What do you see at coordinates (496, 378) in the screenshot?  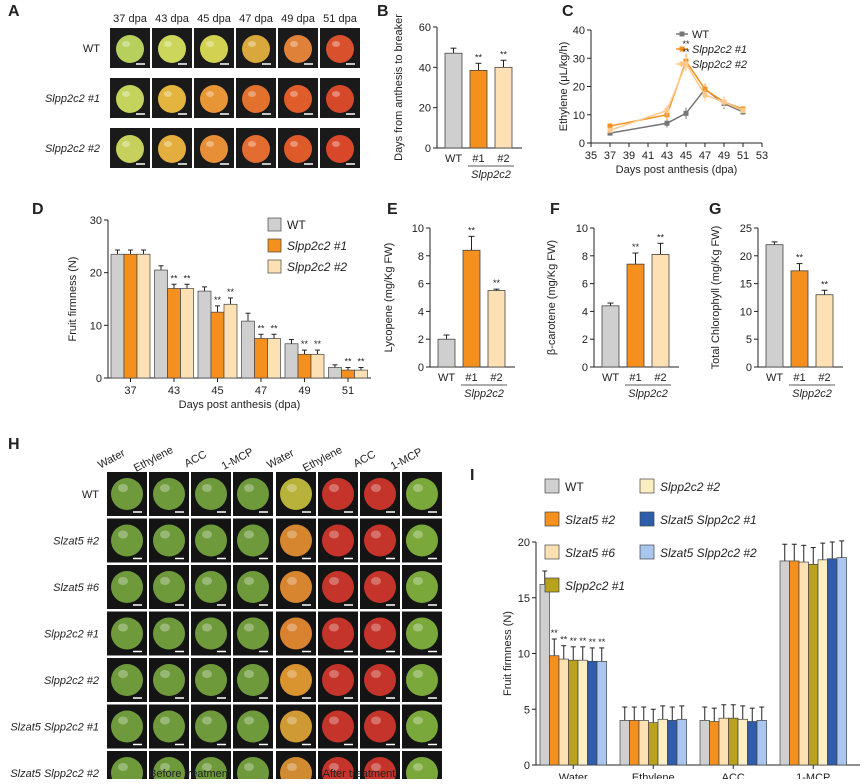 I see `x-tick-label: #2` at bounding box center [496, 378].